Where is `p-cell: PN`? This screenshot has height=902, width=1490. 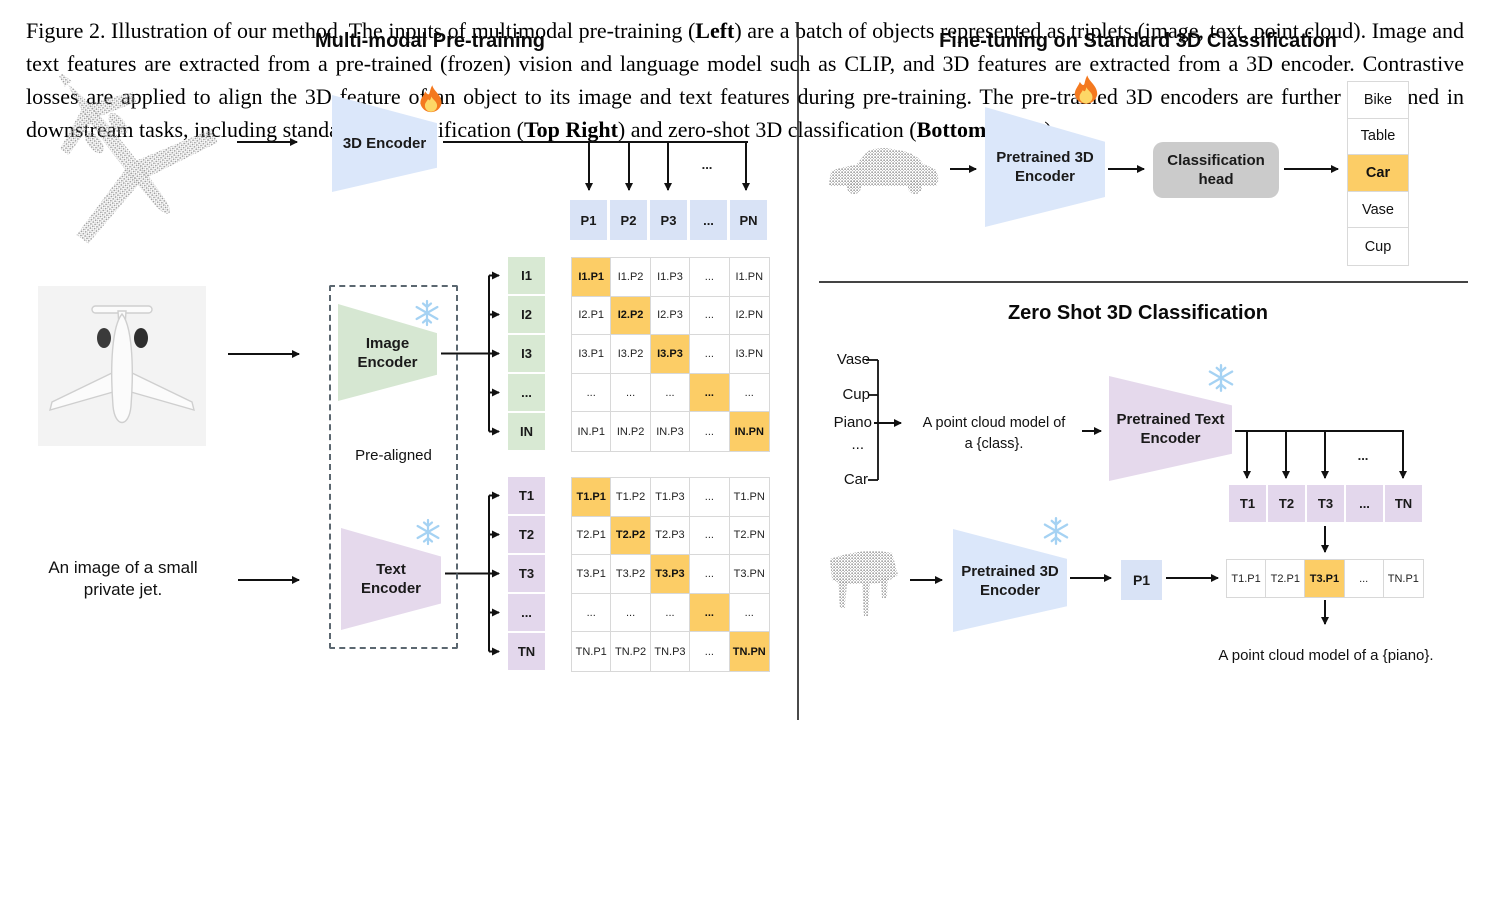
p-cell: PN is located at coordinates (748, 220).